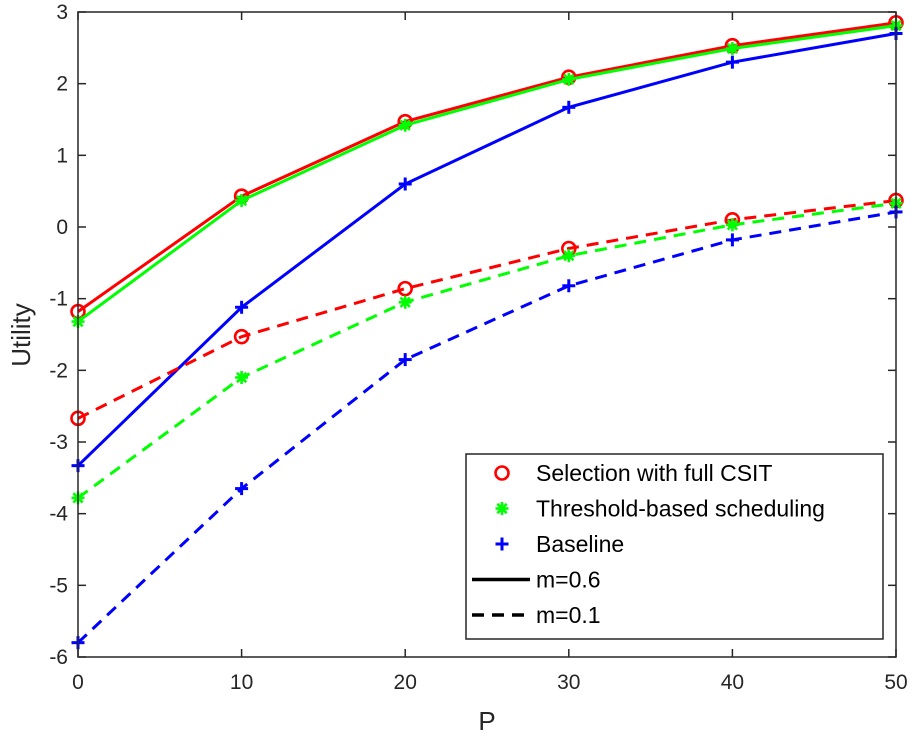  What do you see at coordinates (62, 155) in the screenshot?
I see `y-tick-label: 1` at bounding box center [62, 155].